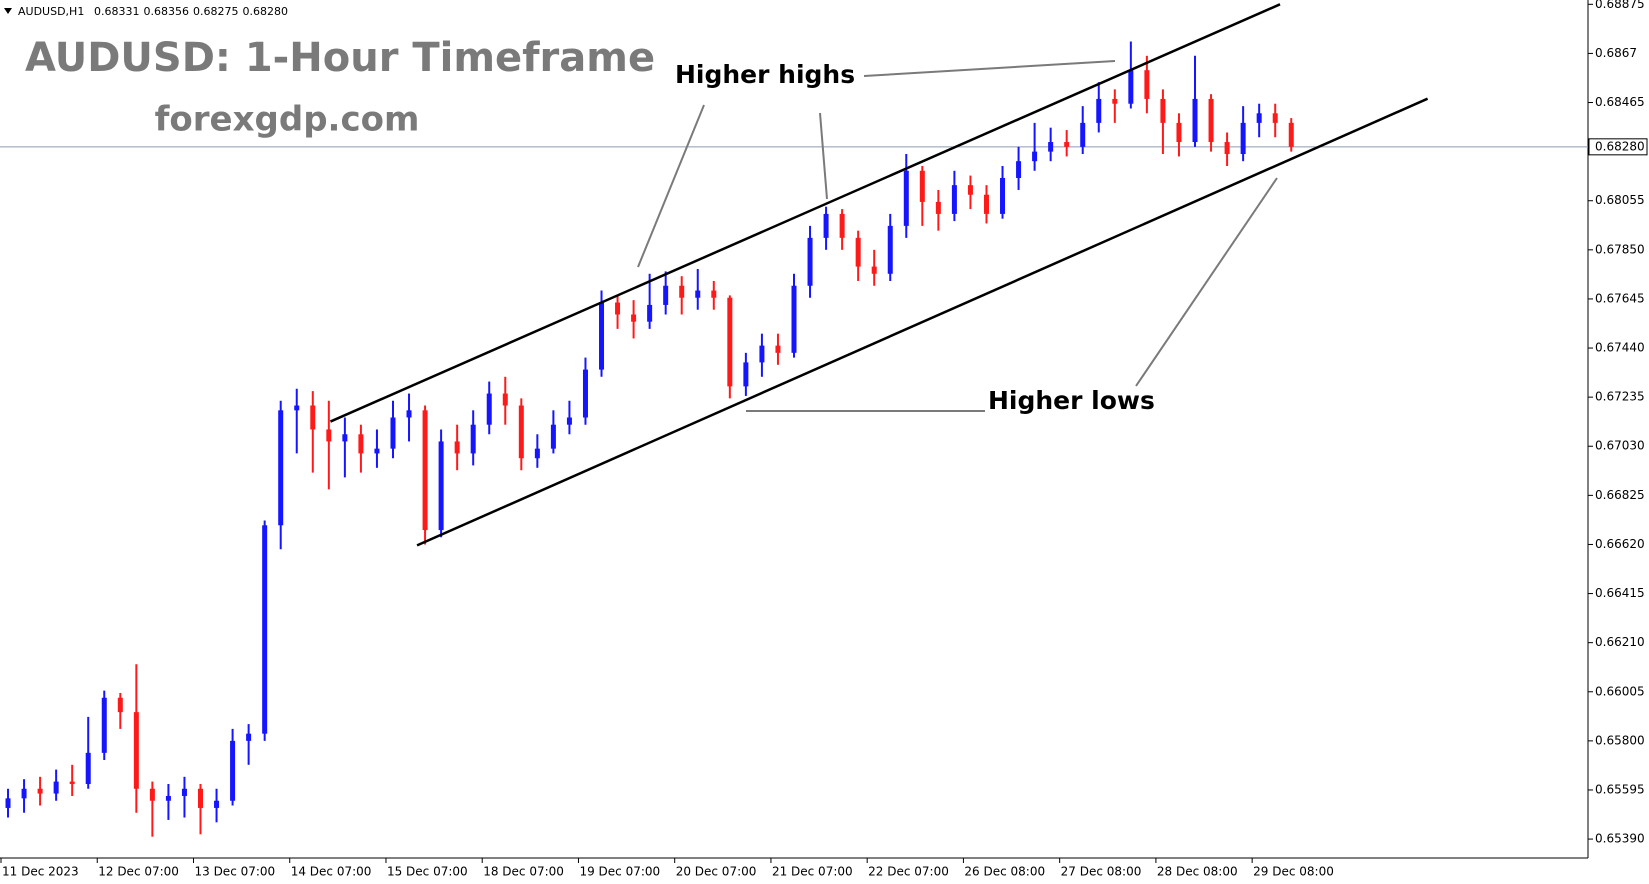  Describe the element at coordinates (340, 58) in the screenshot. I see `chart-title: AUDUSD: 1-Hour Timeframe` at that location.